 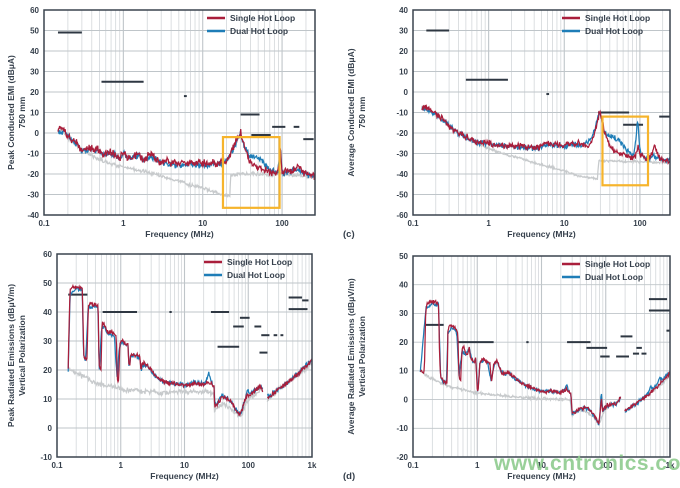 I want to click on panel-label-d: (d), so click(x=349, y=476).